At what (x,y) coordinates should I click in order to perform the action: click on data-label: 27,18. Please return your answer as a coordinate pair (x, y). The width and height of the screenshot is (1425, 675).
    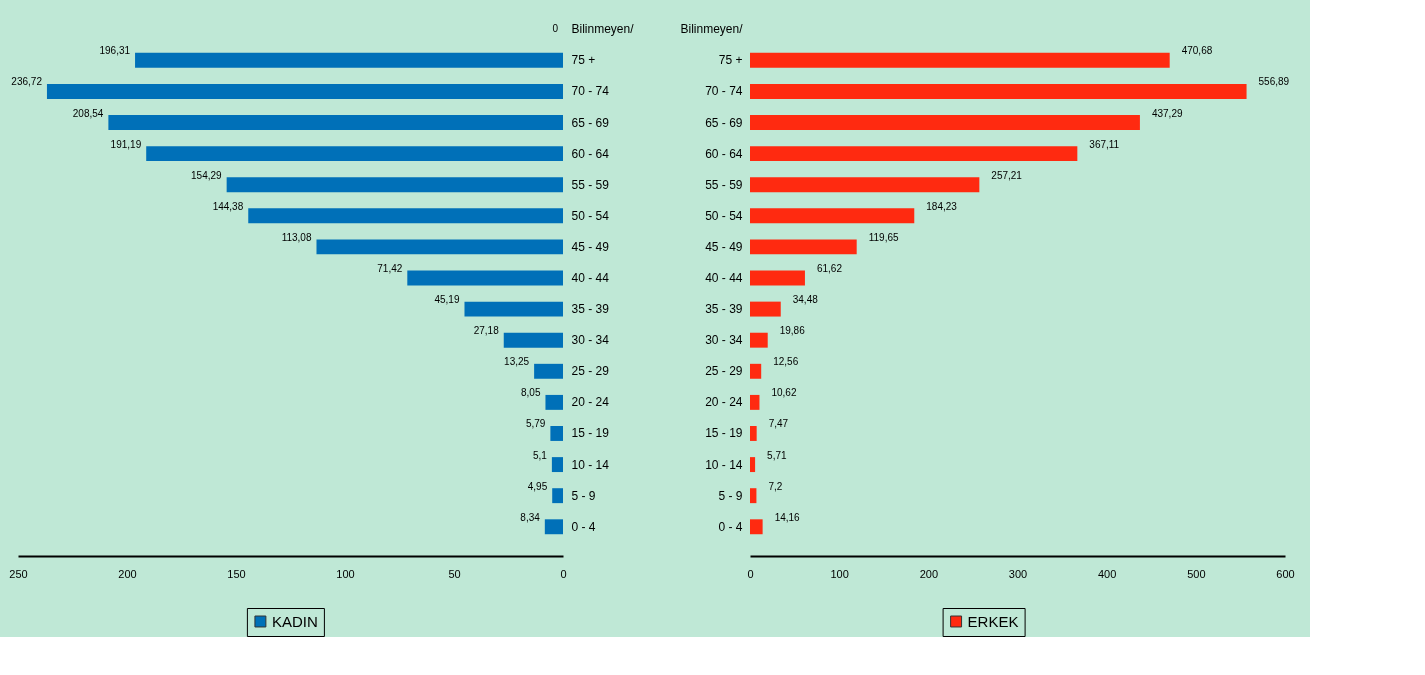
    Looking at the image, I should click on (486, 331).